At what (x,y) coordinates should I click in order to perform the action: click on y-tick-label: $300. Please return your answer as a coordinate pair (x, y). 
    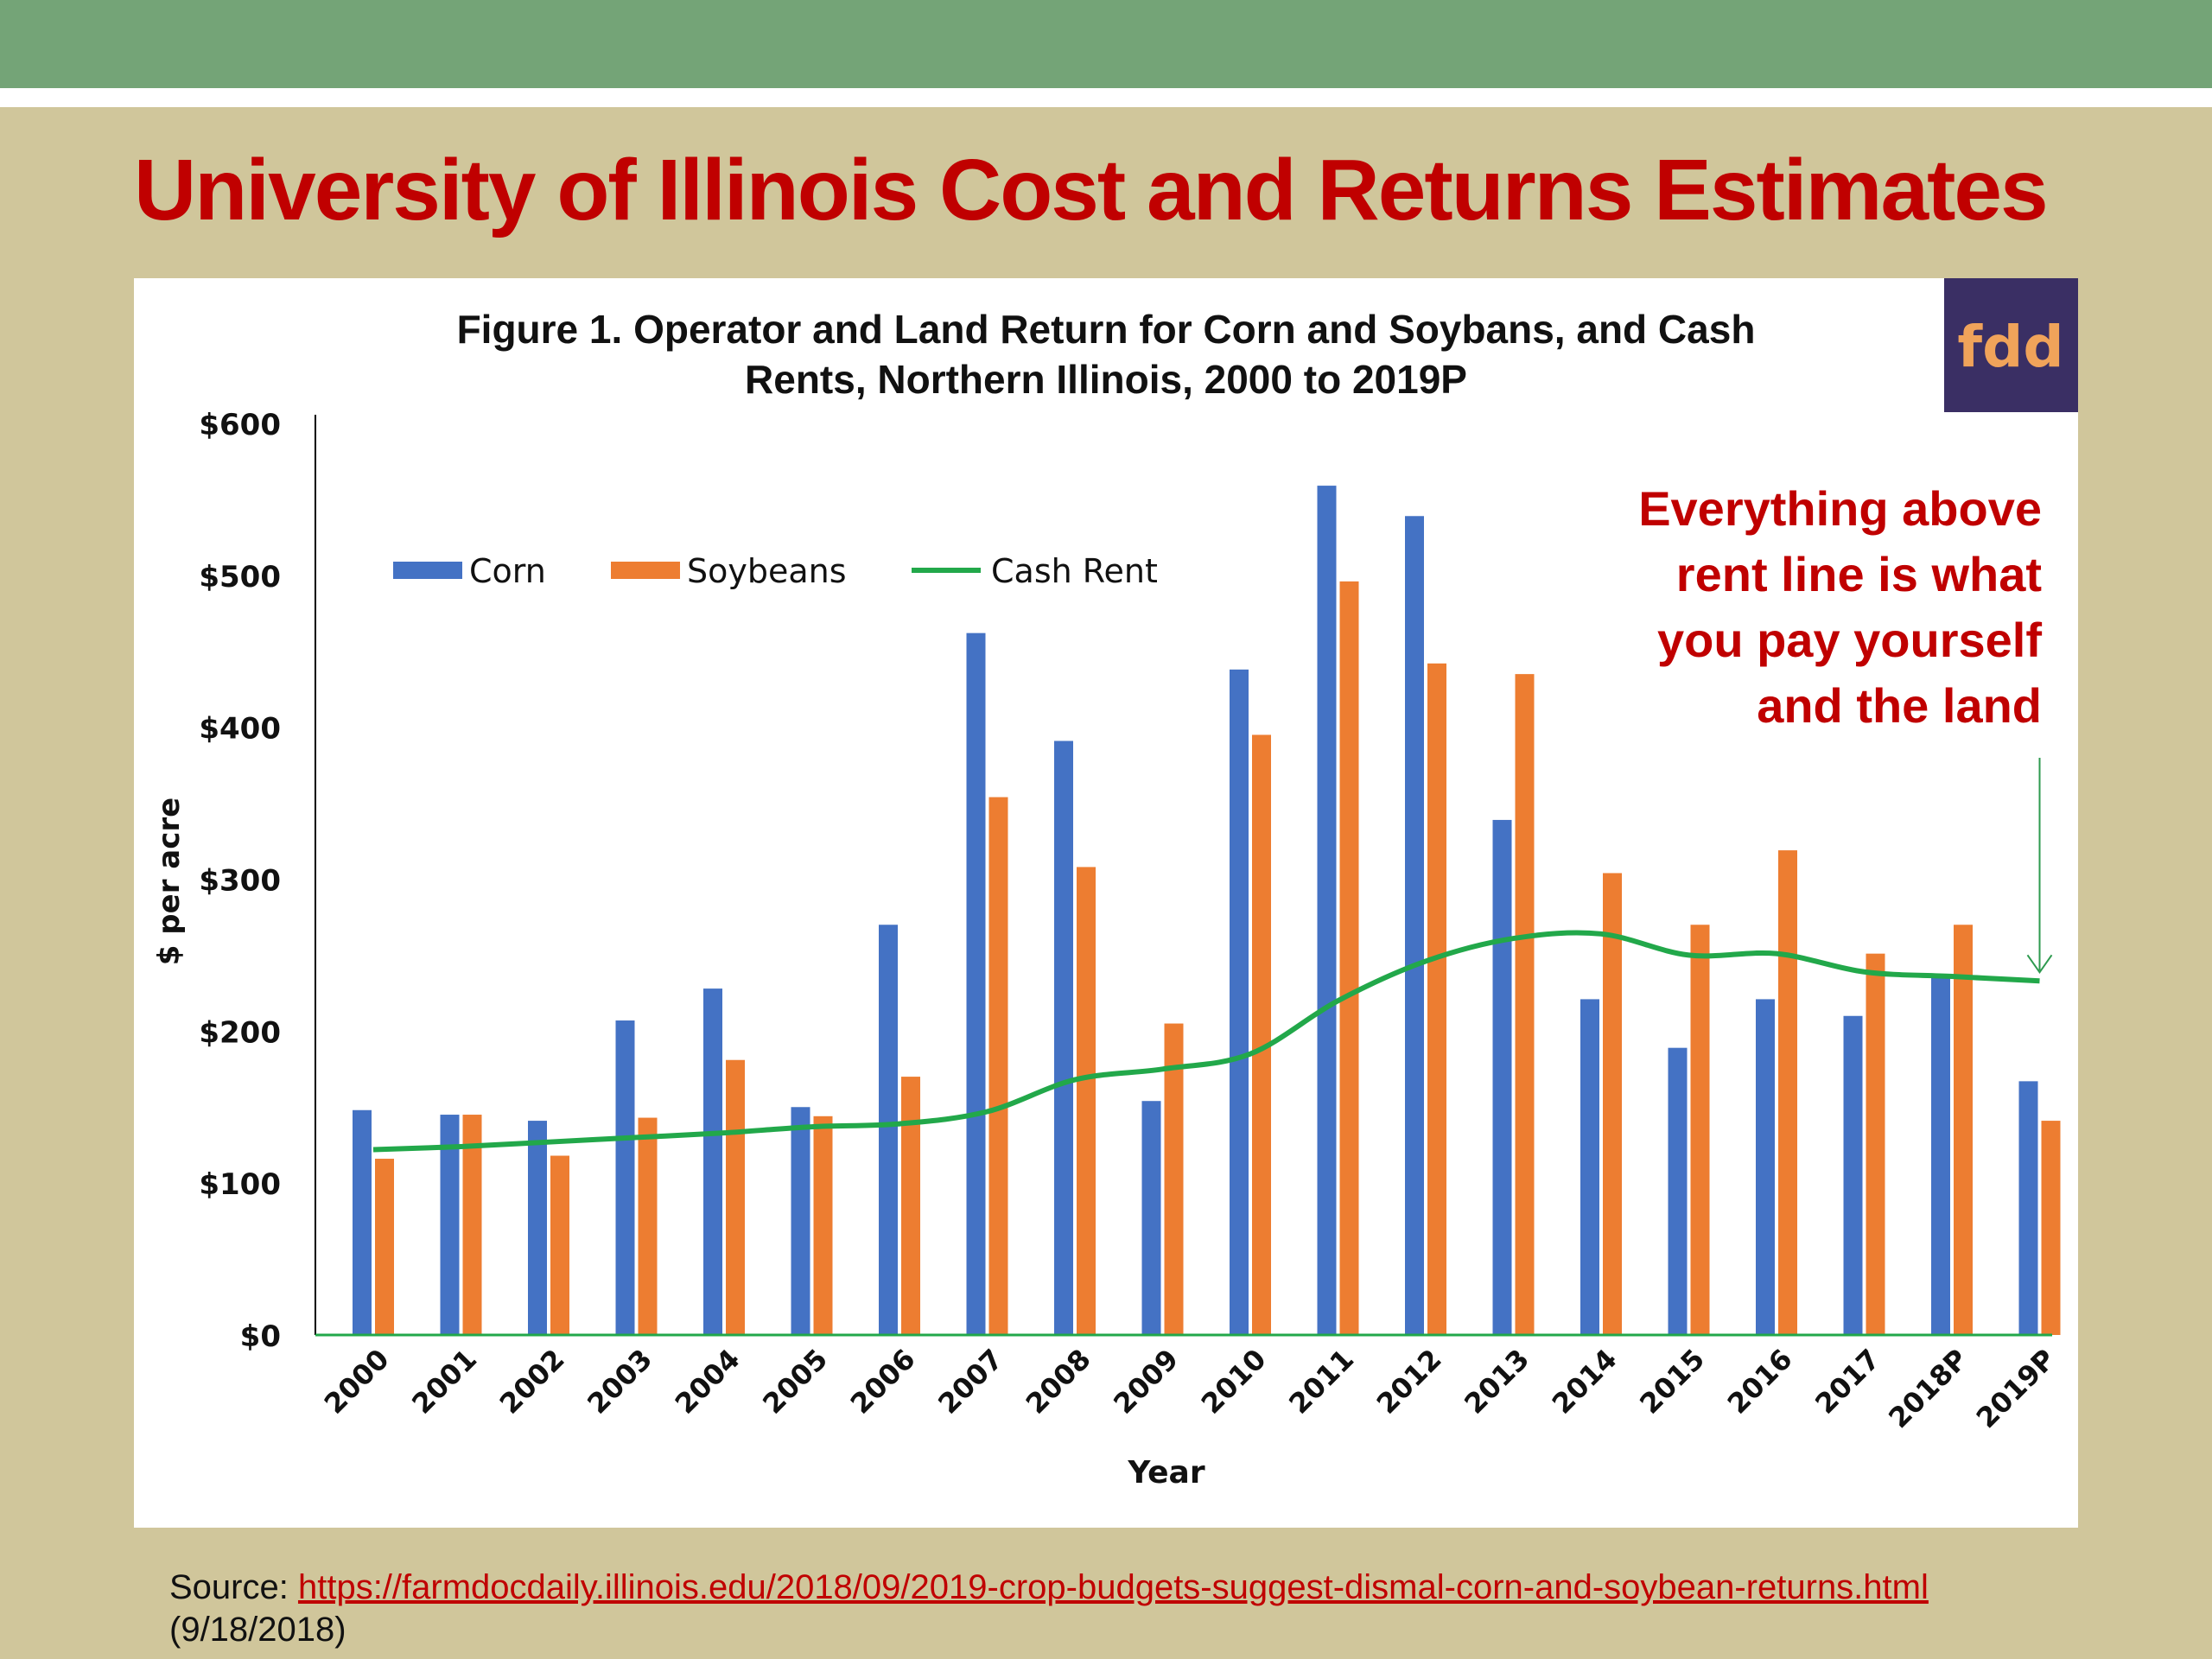
    Looking at the image, I should click on (240, 881).